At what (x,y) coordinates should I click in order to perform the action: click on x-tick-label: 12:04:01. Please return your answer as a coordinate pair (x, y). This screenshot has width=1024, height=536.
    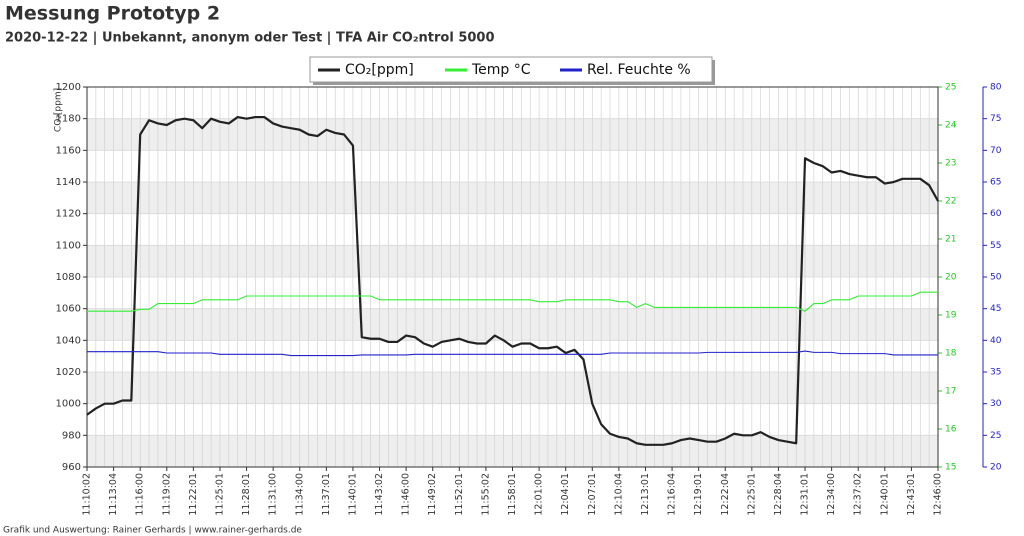
    Looking at the image, I should click on (565, 494).